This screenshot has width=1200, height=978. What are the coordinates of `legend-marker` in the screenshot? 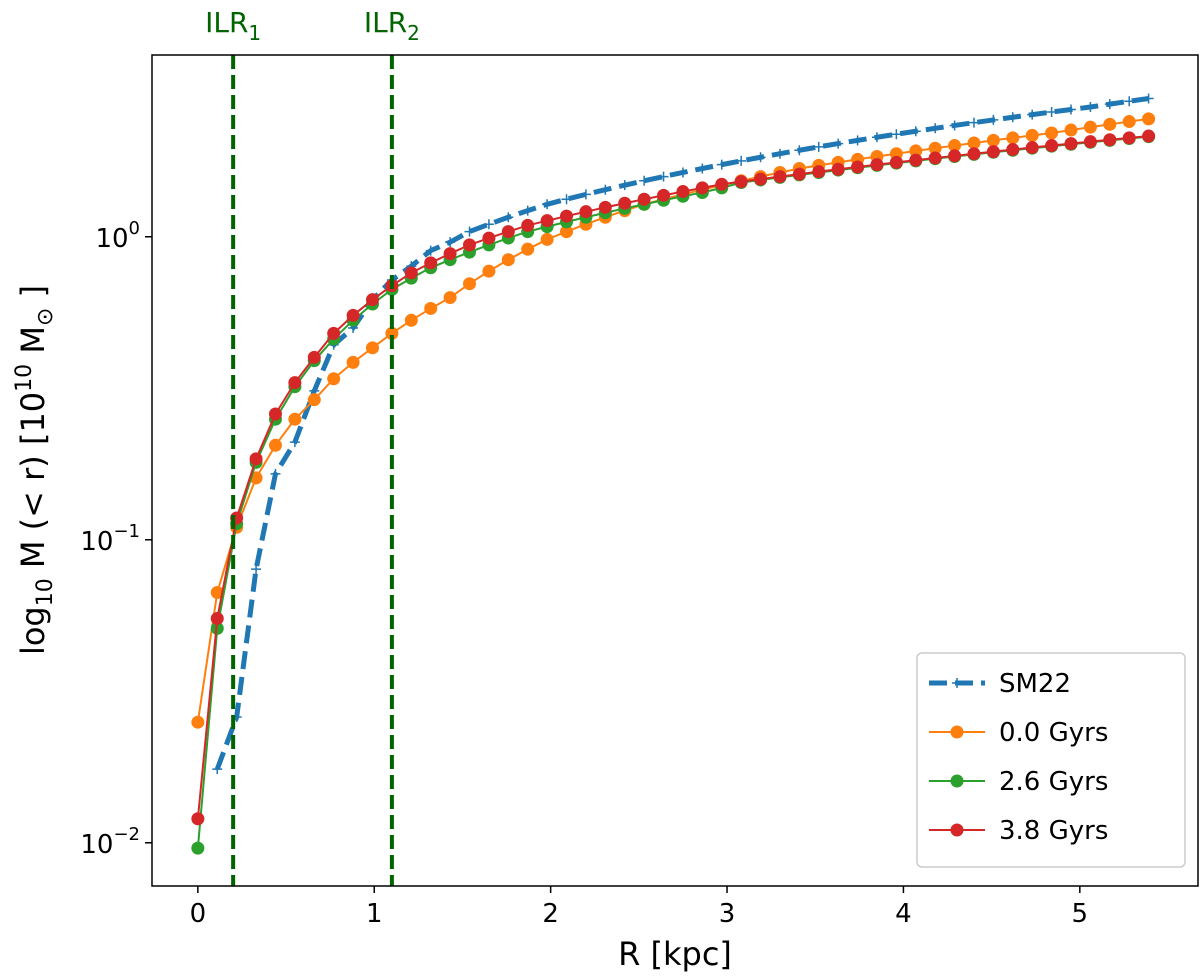 It's located at (957, 781).